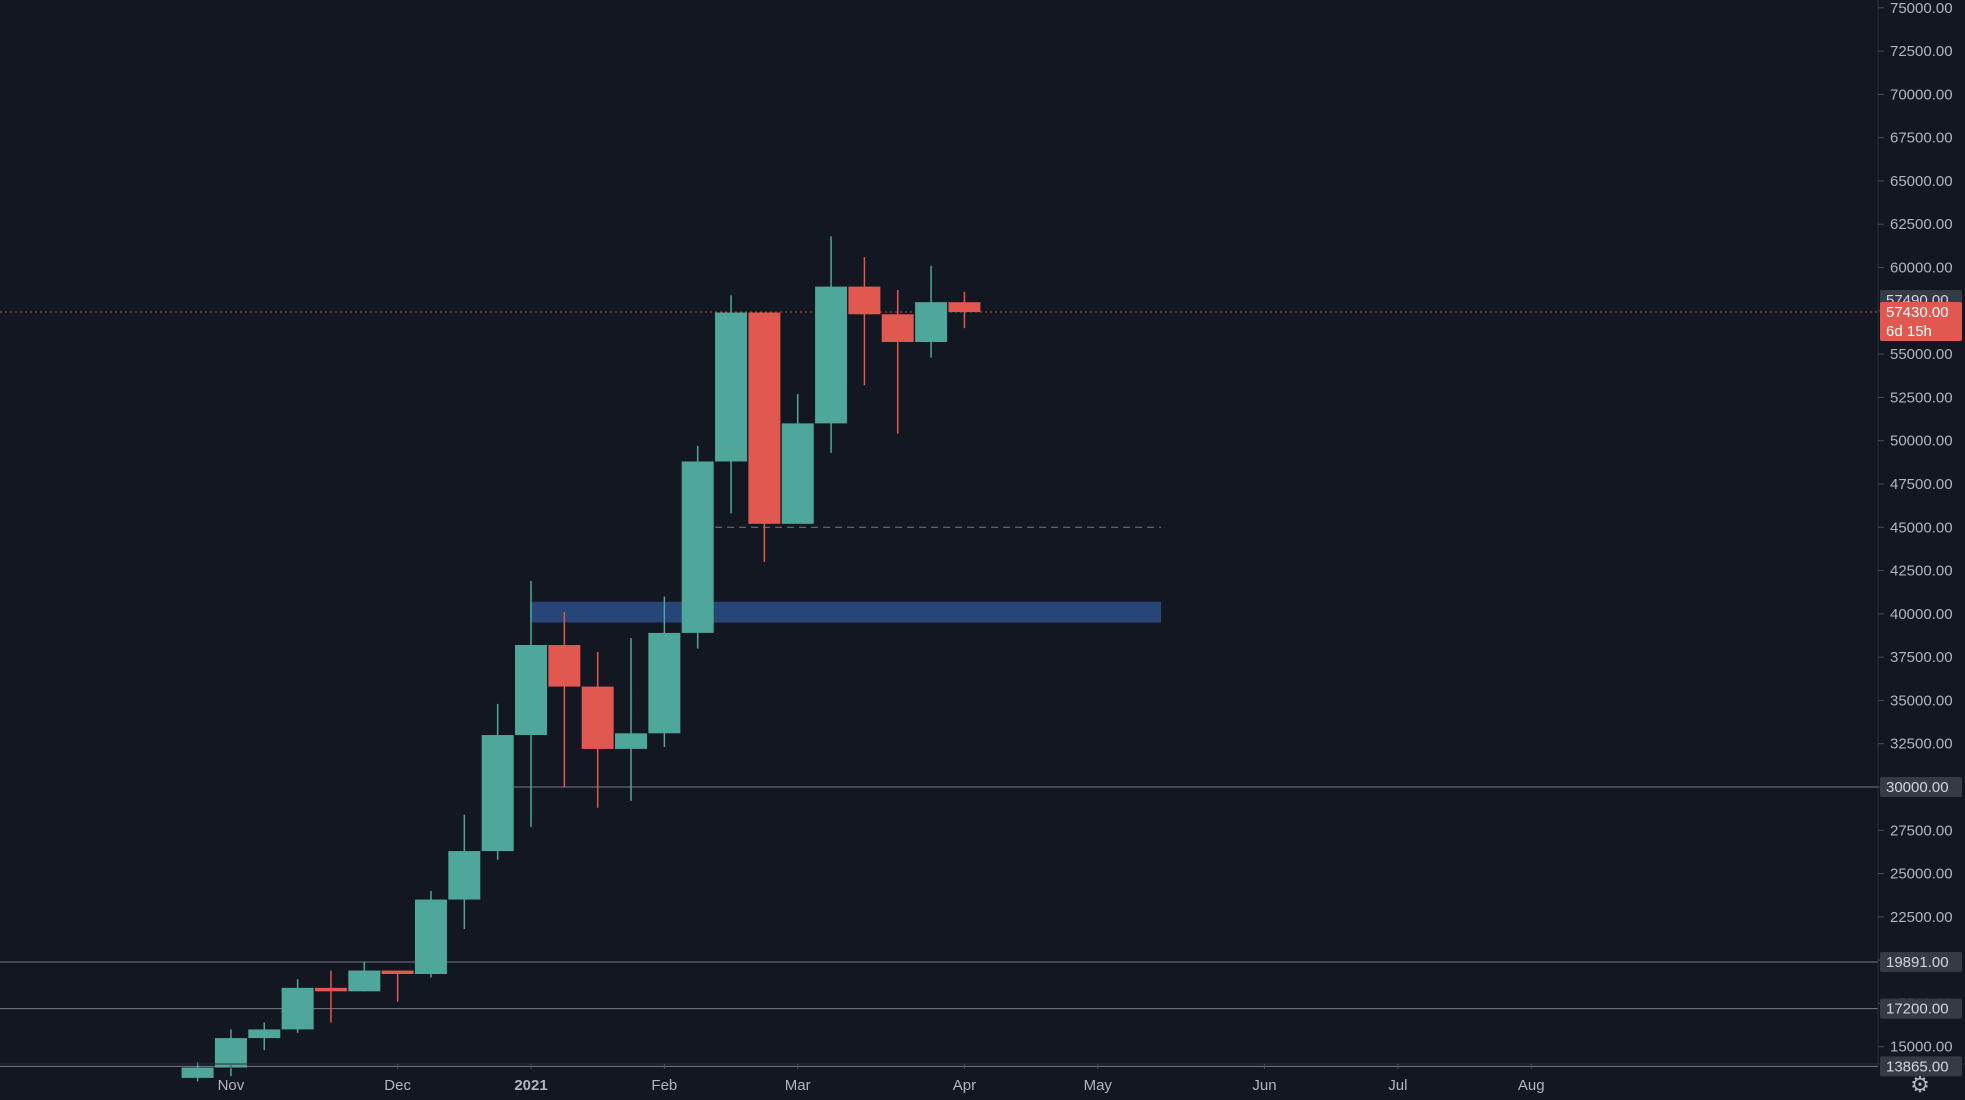 Image resolution: width=1965 pixels, height=1100 pixels. Describe the element at coordinates (1921, 138) in the screenshot. I see `price-tick-label: 67500.00` at that location.